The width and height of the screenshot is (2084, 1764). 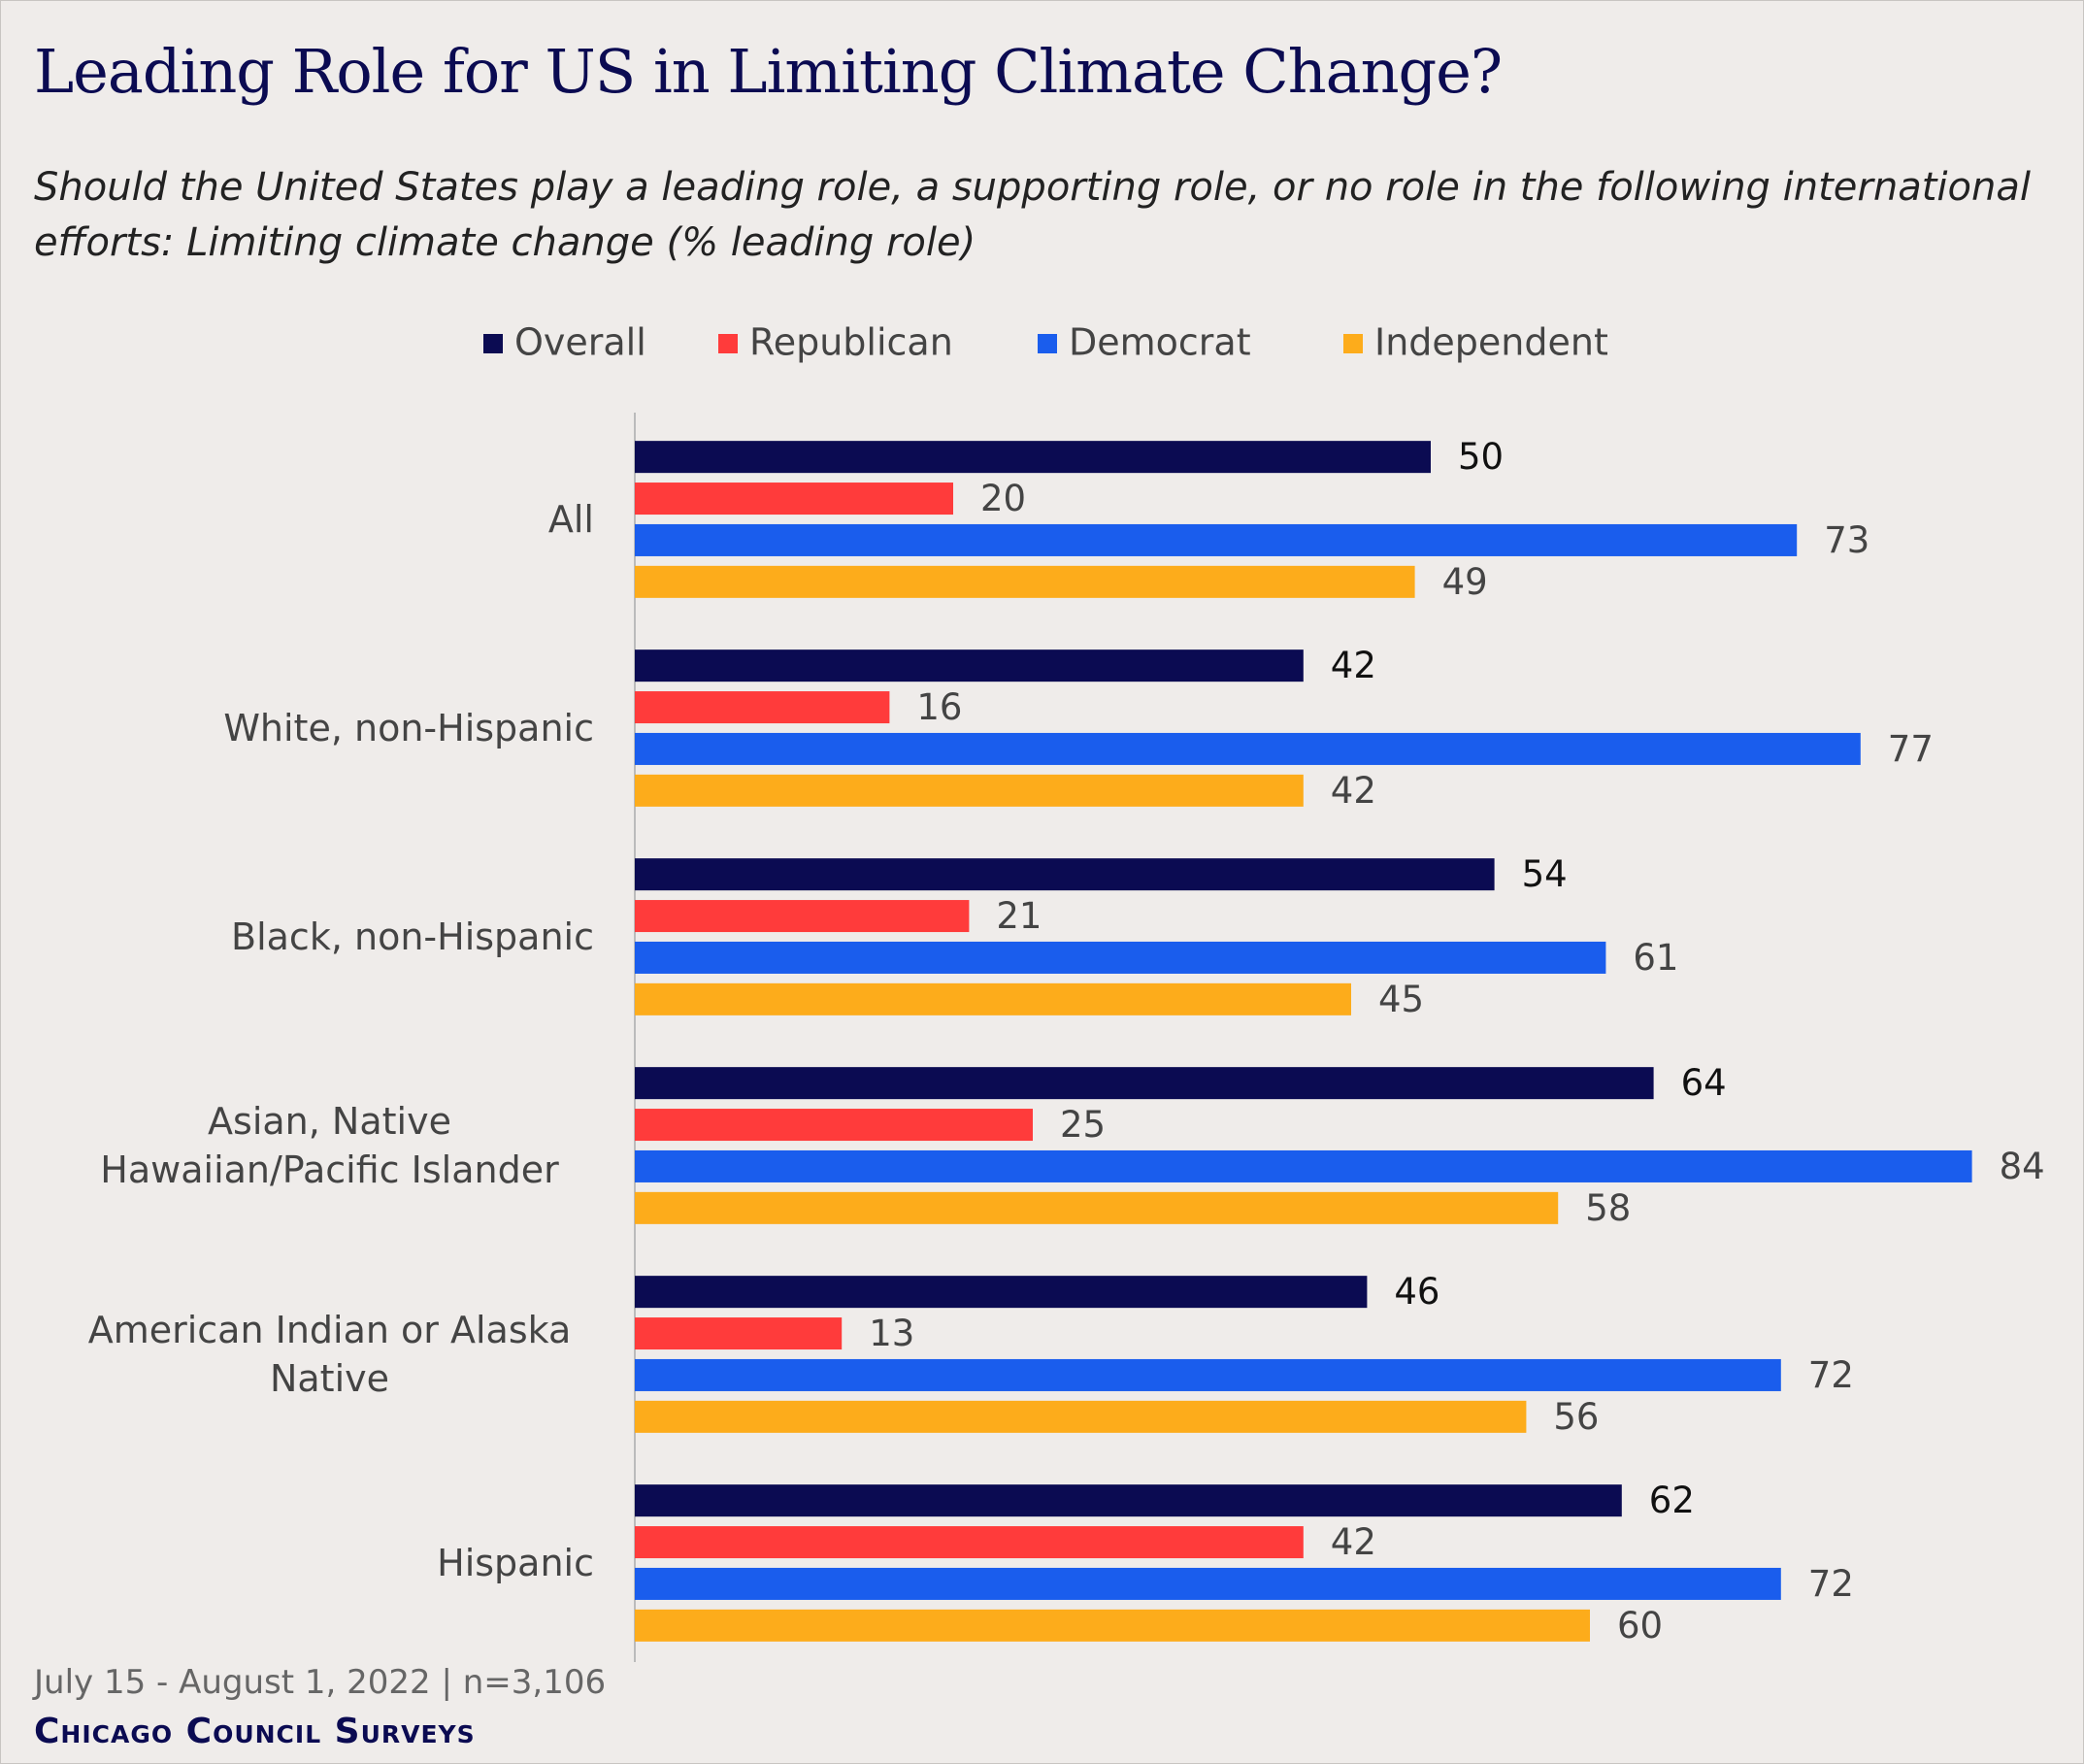 I want to click on category-label: Hispanic, so click(x=515, y=1563).